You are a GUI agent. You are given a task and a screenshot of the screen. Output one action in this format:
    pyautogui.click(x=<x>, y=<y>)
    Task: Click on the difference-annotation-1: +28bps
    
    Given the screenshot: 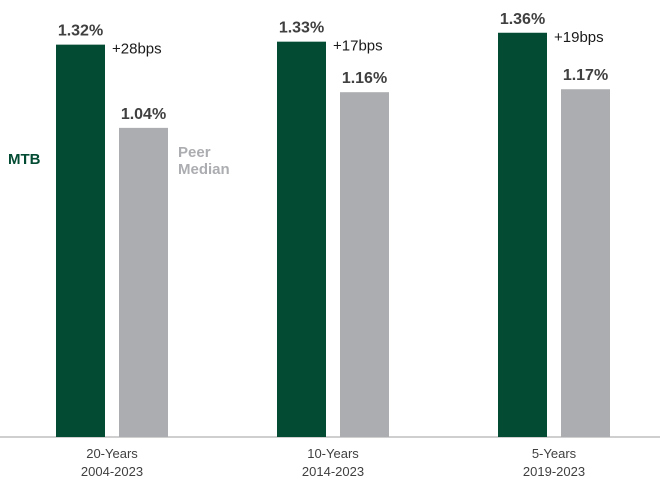 What is the action you would take?
    pyautogui.click(x=137, y=49)
    